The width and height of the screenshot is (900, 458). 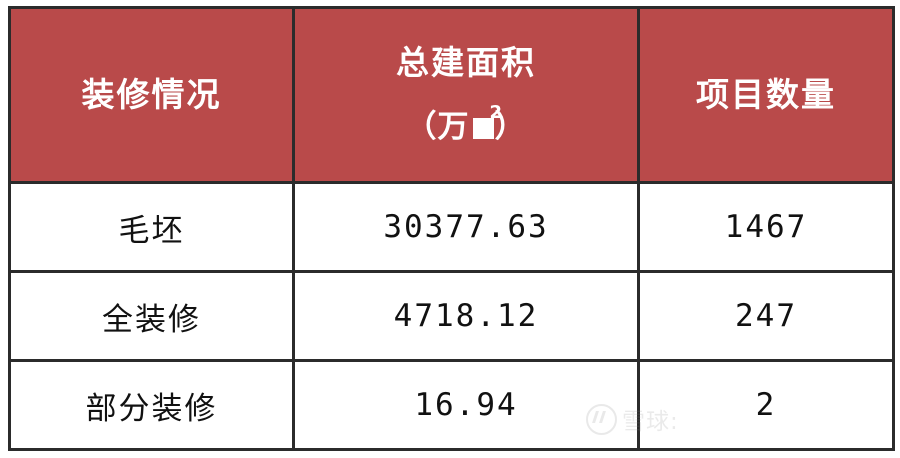 What do you see at coordinates (151, 227) in the screenshot?
I see `cell-decoration-status: 毛坯` at bounding box center [151, 227].